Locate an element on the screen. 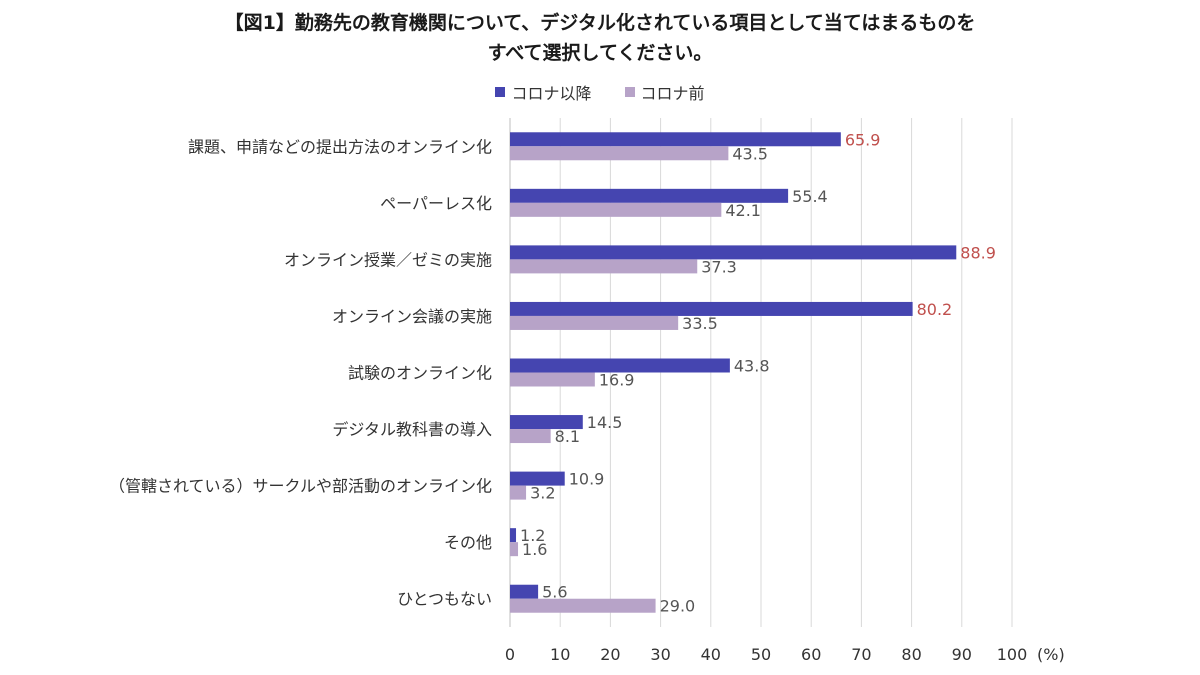 The height and width of the screenshot is (675, 1200). data-label: 16.9 is located at coordinates (617, 380).